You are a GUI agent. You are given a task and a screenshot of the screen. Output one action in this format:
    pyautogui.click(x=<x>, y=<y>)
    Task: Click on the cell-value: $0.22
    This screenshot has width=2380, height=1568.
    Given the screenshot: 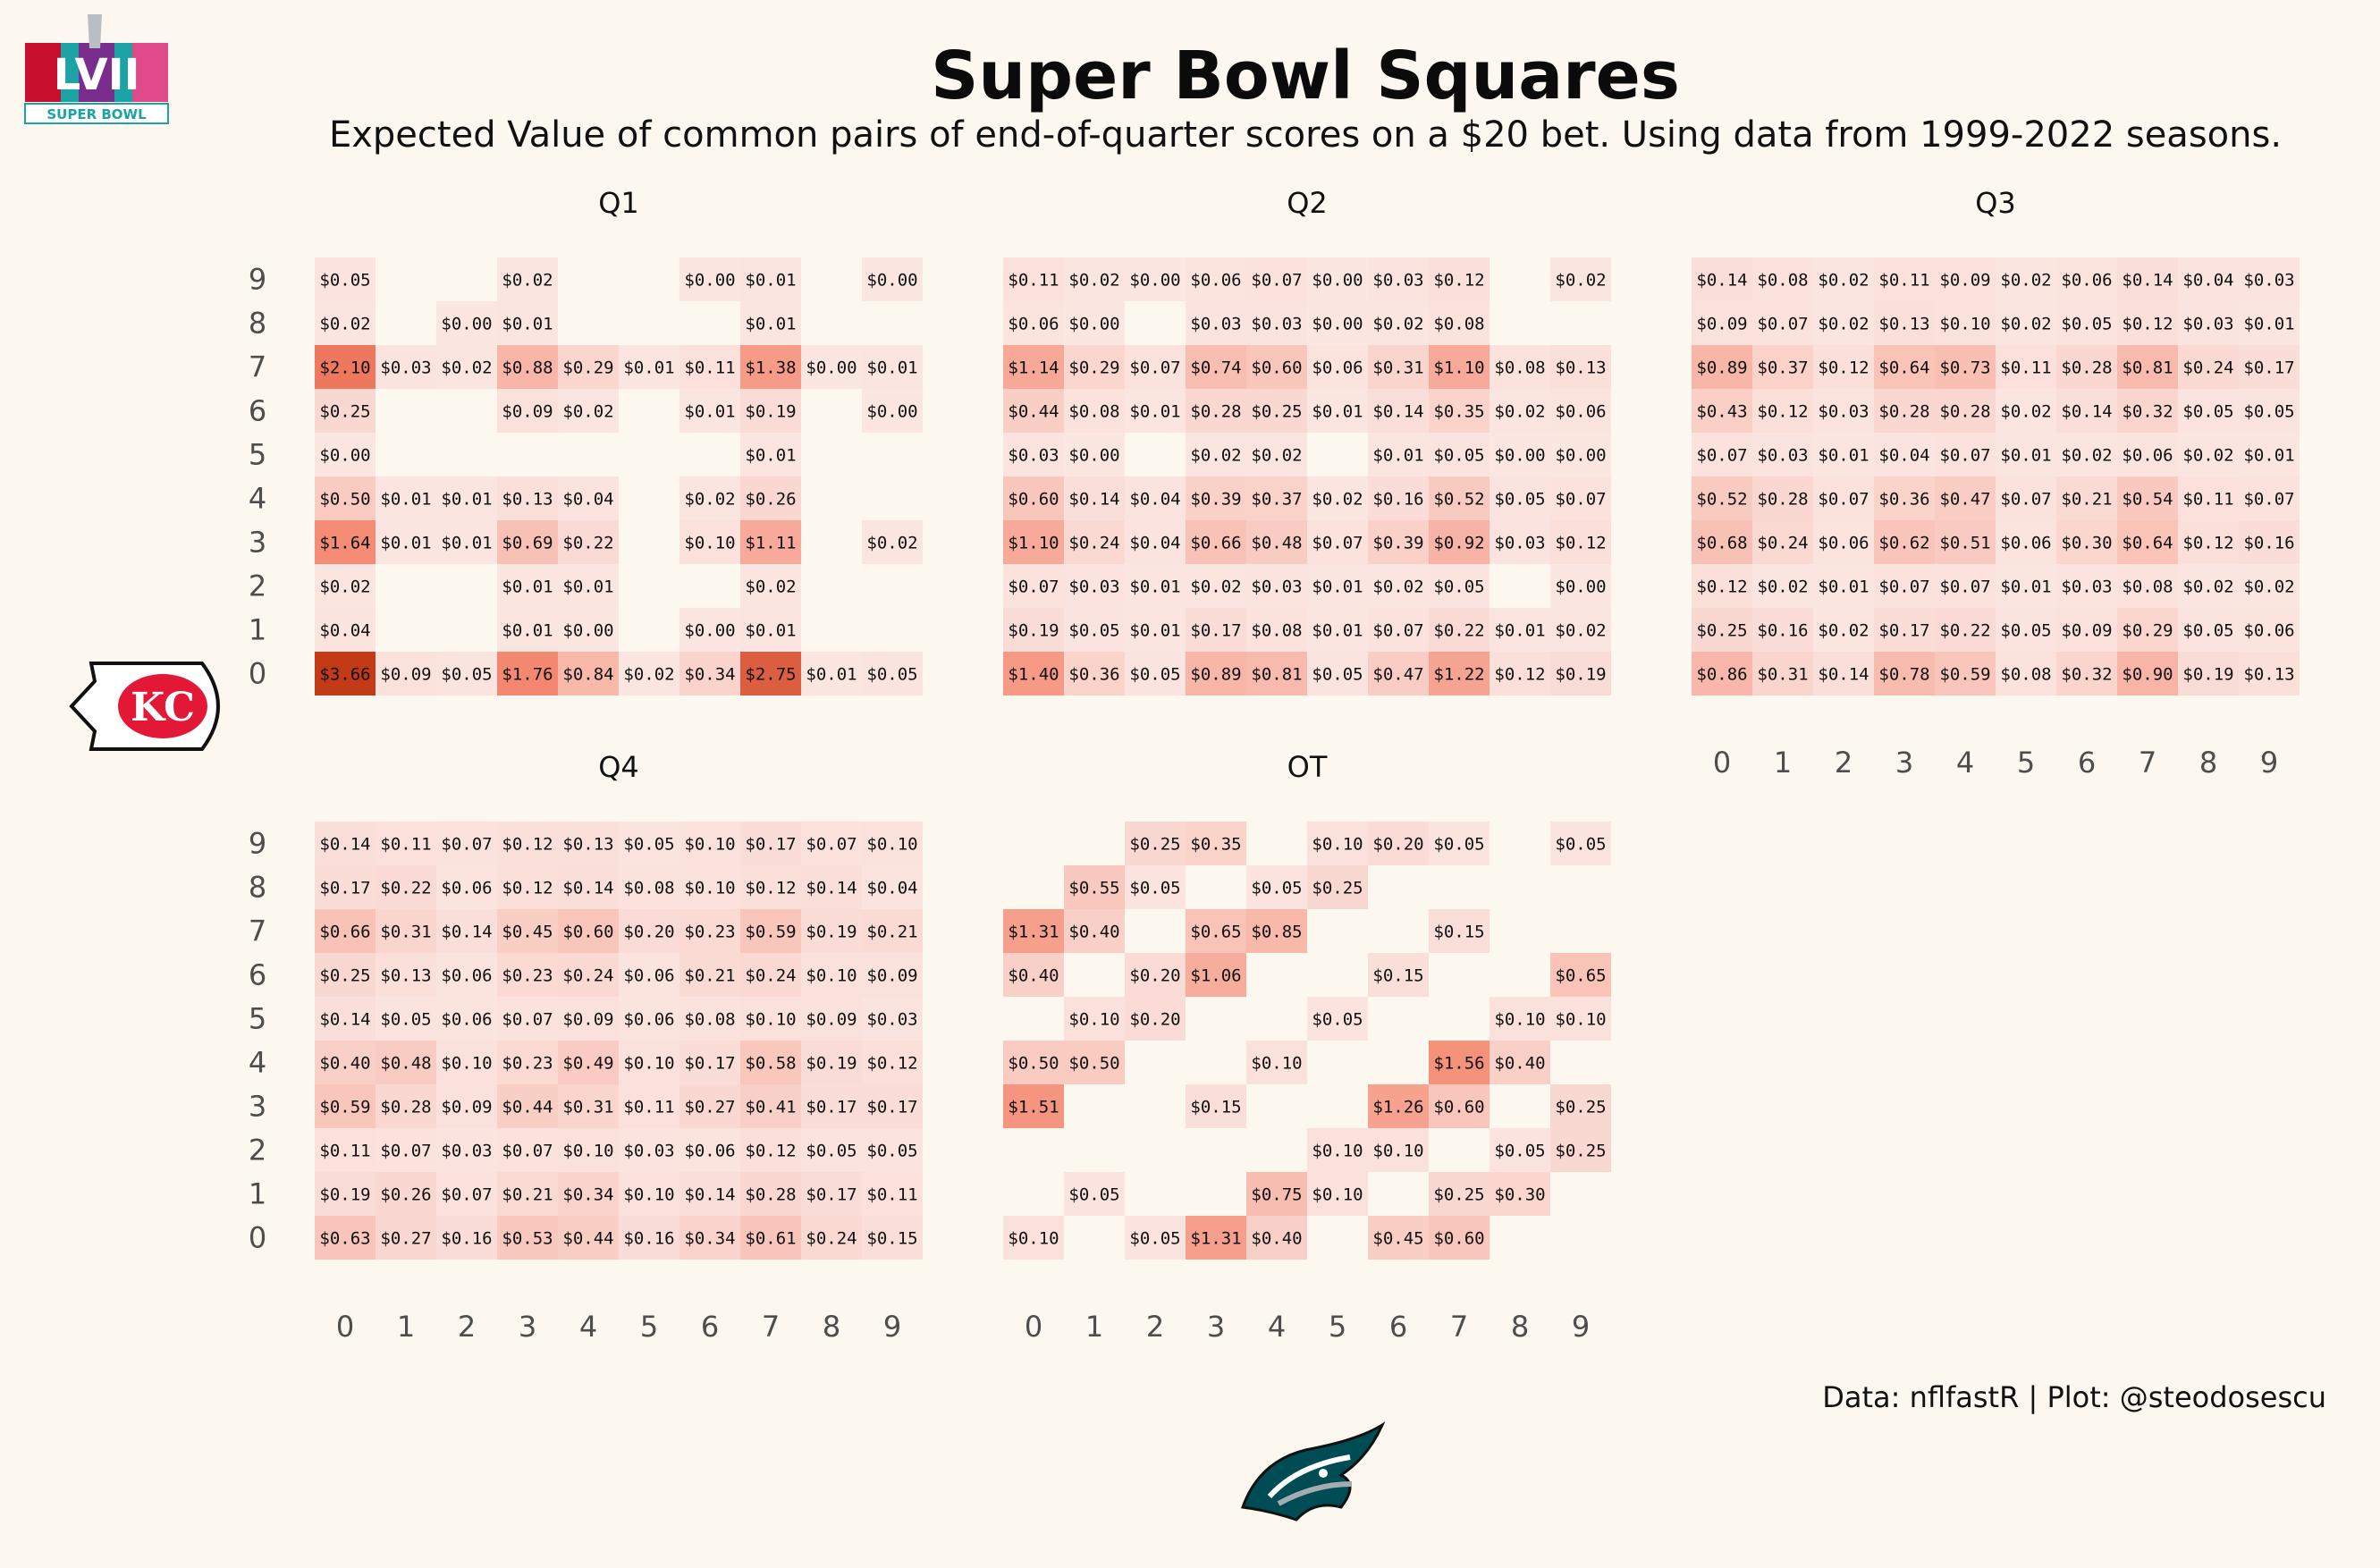 What is the action you would take?
    pyautogui.click(x=1964, y=631)
    